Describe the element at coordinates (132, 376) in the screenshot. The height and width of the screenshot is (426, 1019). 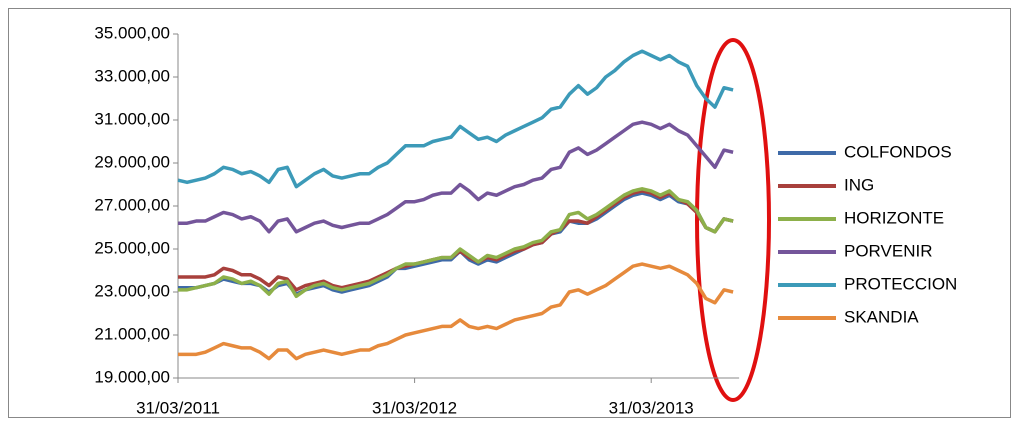
I see `y-tick-label: 19.000,00` at that location.